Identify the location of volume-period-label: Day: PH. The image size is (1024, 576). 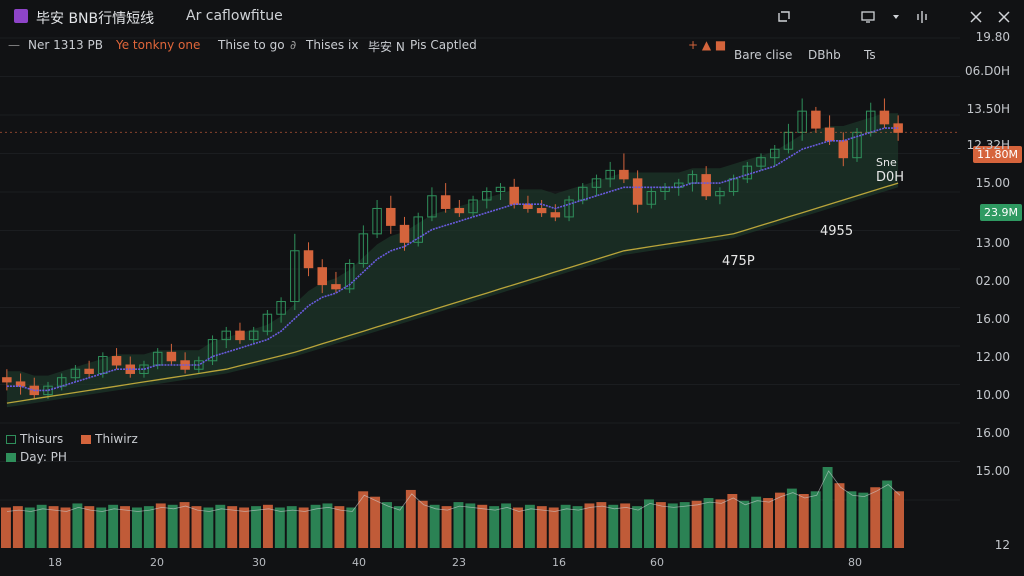
(36, 457).